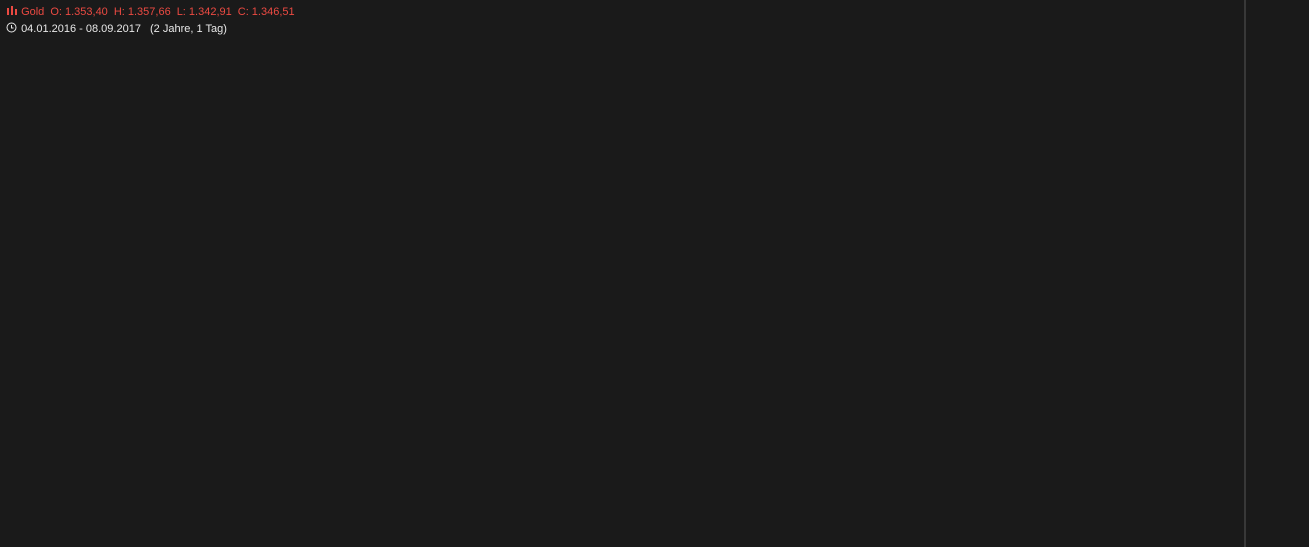  Describe the element at coordinates (204, 12) in the screenshot. I see `low: L: 1.342,91` at that location.